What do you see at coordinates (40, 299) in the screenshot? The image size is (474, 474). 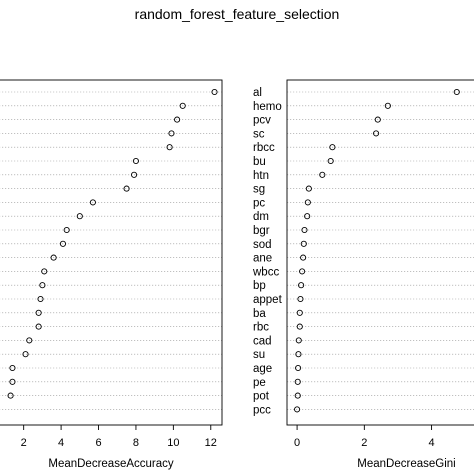 I see `meandecreaseaccuracy-point-appet` at bounding box center [40, 299].